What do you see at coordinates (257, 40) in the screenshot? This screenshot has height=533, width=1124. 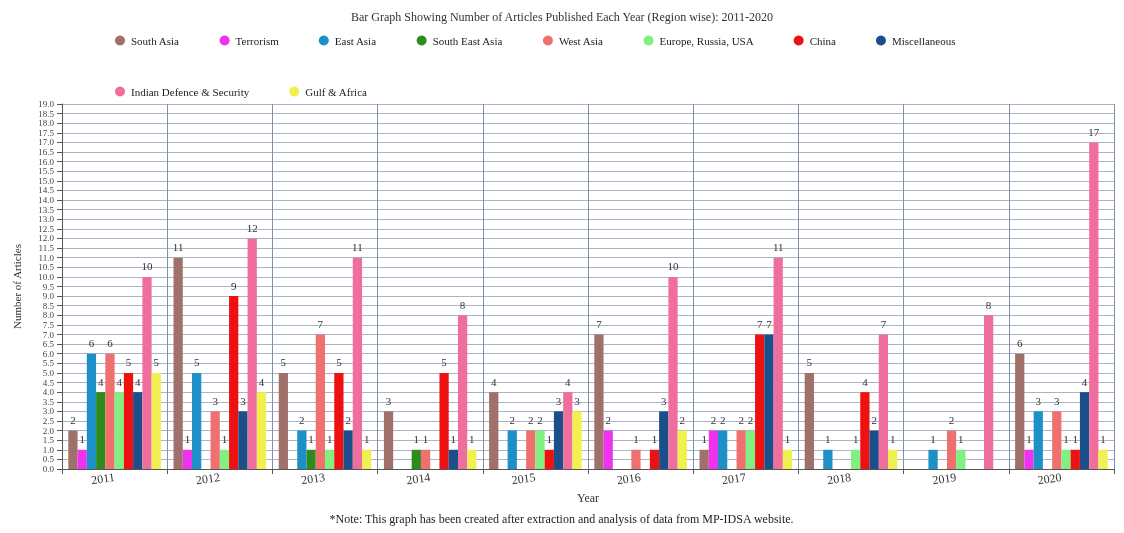 I see `legend-label: Terrorism` at bounding box center [257, 40].